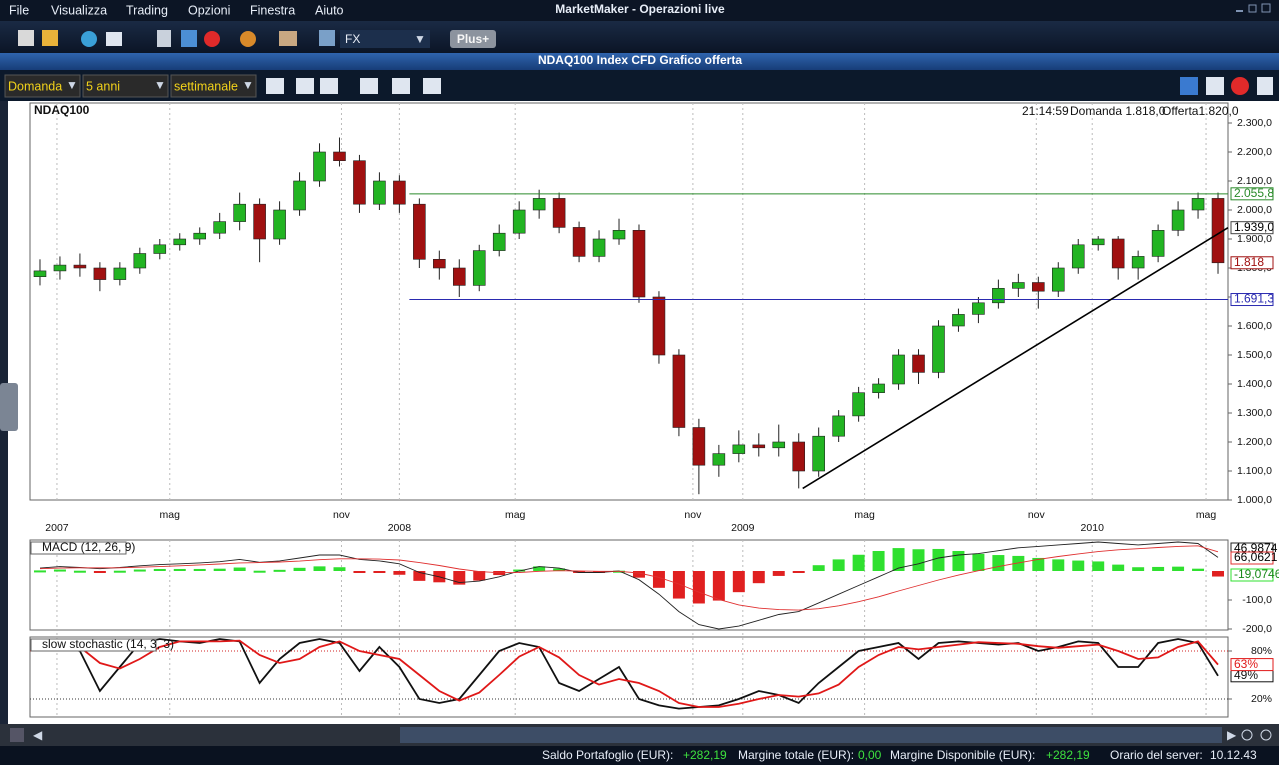 The image size is (1279, 765). Describe the element at coordinates (1254, 442) in the screenshot. I see `y-tick-label: 1.200,0` at that location.